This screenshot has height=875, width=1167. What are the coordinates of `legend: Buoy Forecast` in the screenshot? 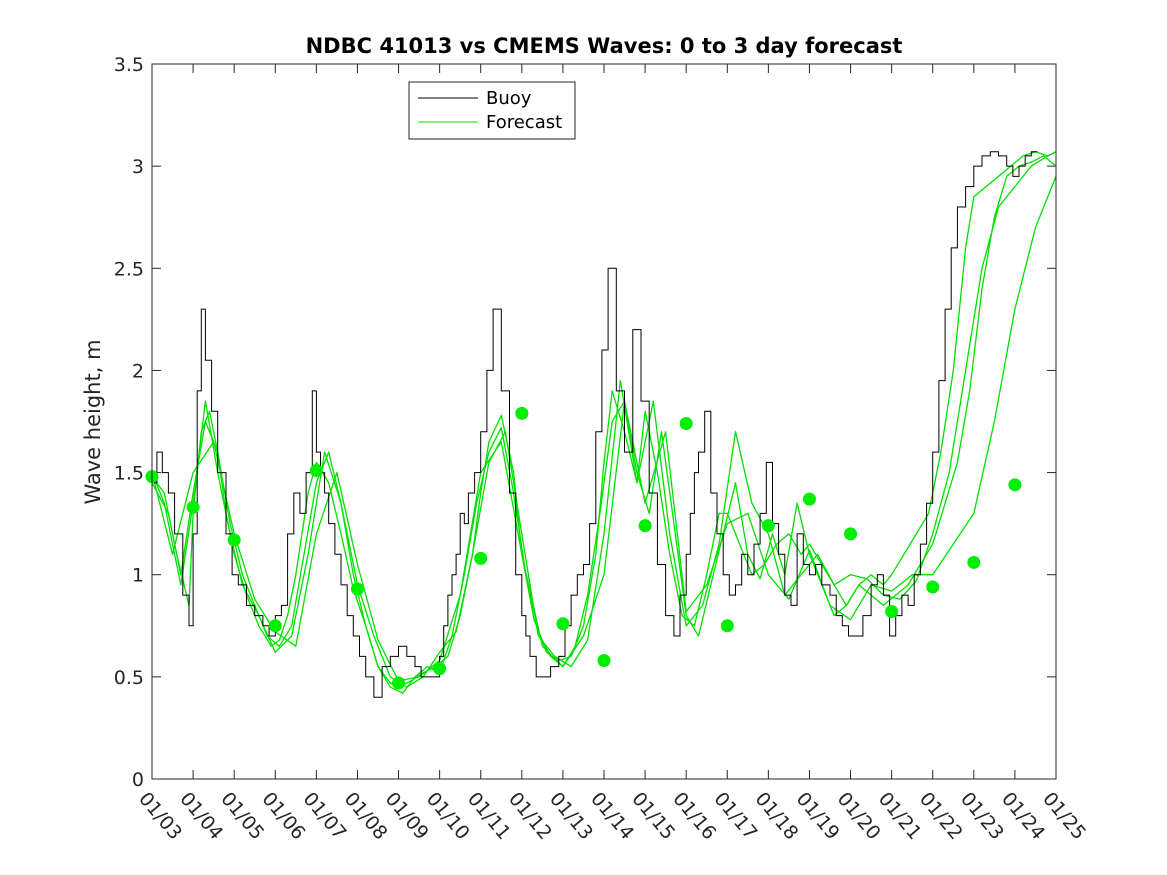 It's located at (492, 110).